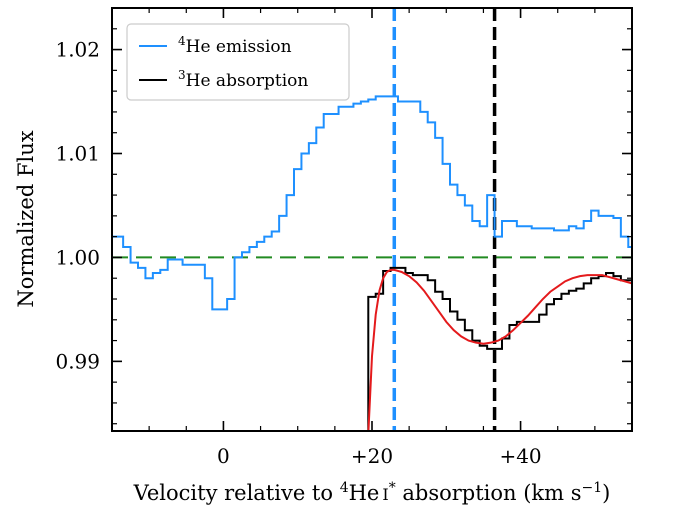 The width and height of the screenshot is (684, 508). Describe the element at coordinates (77, 257) in the screenshot. I see `y-tick-label: 1.00` at that location.